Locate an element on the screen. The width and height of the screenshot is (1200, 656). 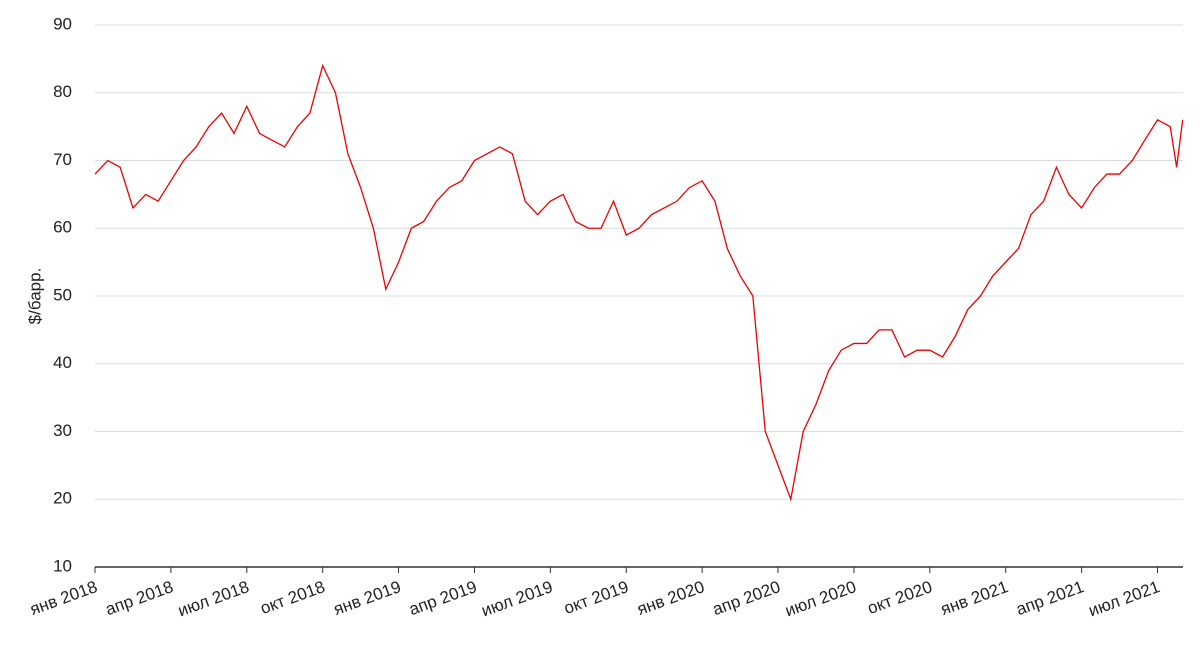
y-tick-label: 90 is located at coordinates (62, 23).